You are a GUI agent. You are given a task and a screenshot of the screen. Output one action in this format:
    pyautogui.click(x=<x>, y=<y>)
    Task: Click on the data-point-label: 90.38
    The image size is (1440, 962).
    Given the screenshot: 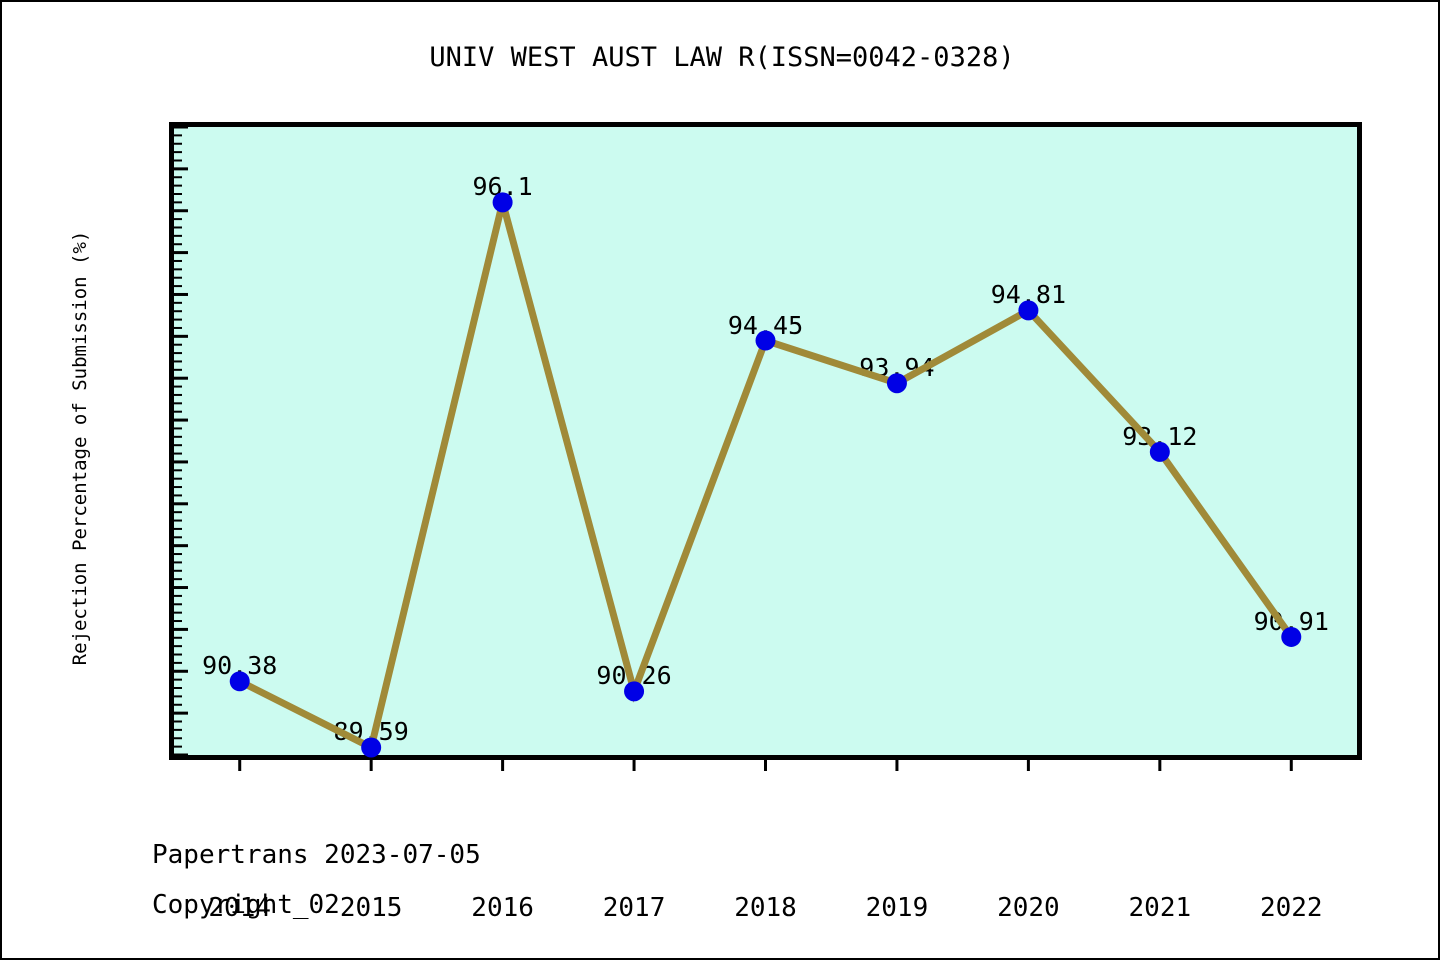 What is the action you would take?
    pyautogui.click(x=240, y=666)
    